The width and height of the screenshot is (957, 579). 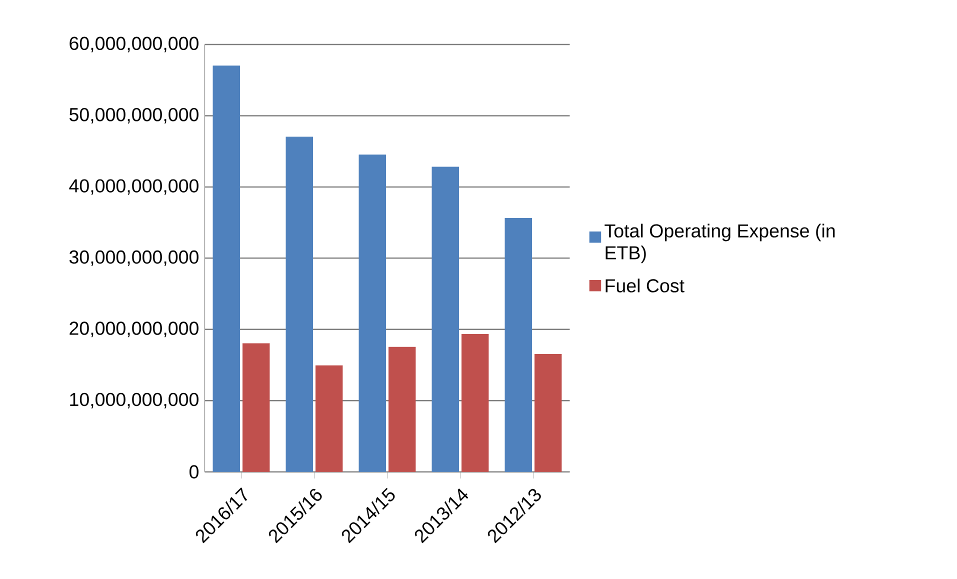 What do you see at coordinates (134, 330) in the screenshot?
I see `y-tick-label: 20,000,000,000` at bounding box center [134, 330].